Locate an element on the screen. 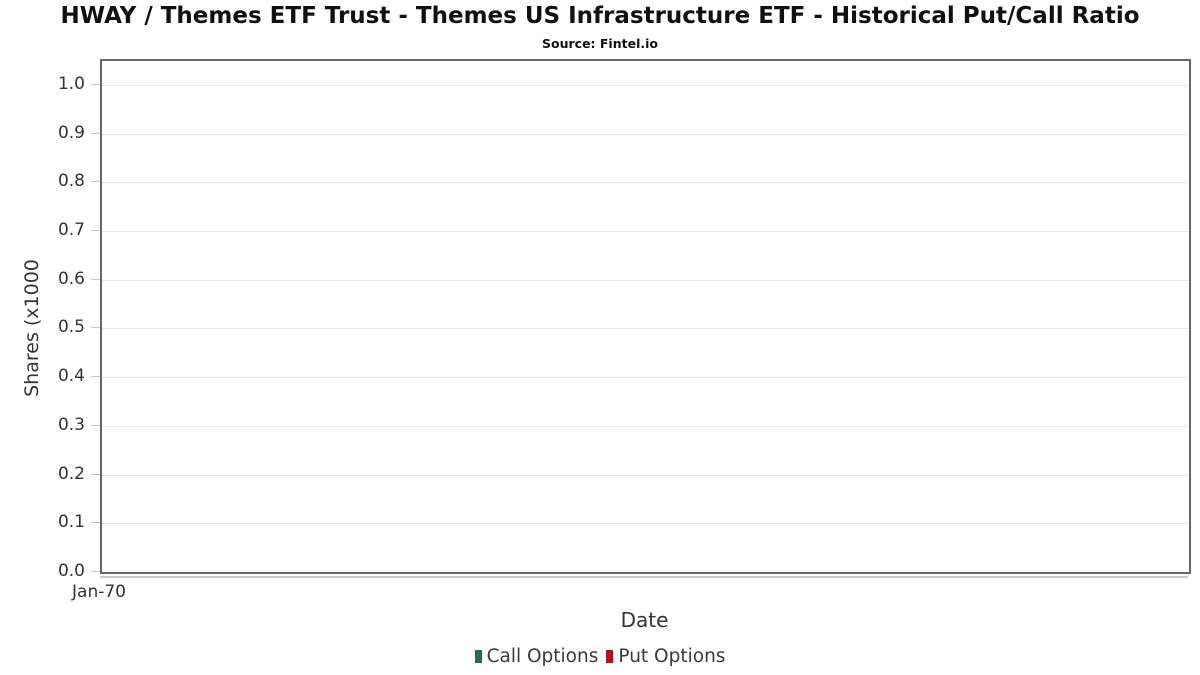 This screenshot has height=675, width=1200. y-tick-mark-0.4 is located at coordinates (95, 376).